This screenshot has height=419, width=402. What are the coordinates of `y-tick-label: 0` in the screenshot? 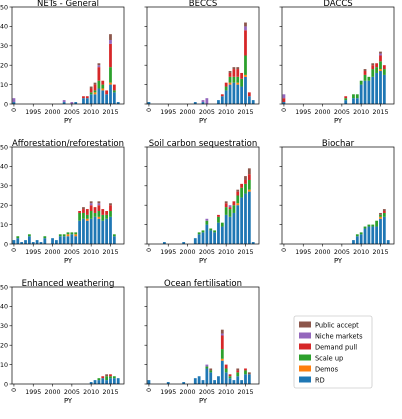 It's located at (6, 384).